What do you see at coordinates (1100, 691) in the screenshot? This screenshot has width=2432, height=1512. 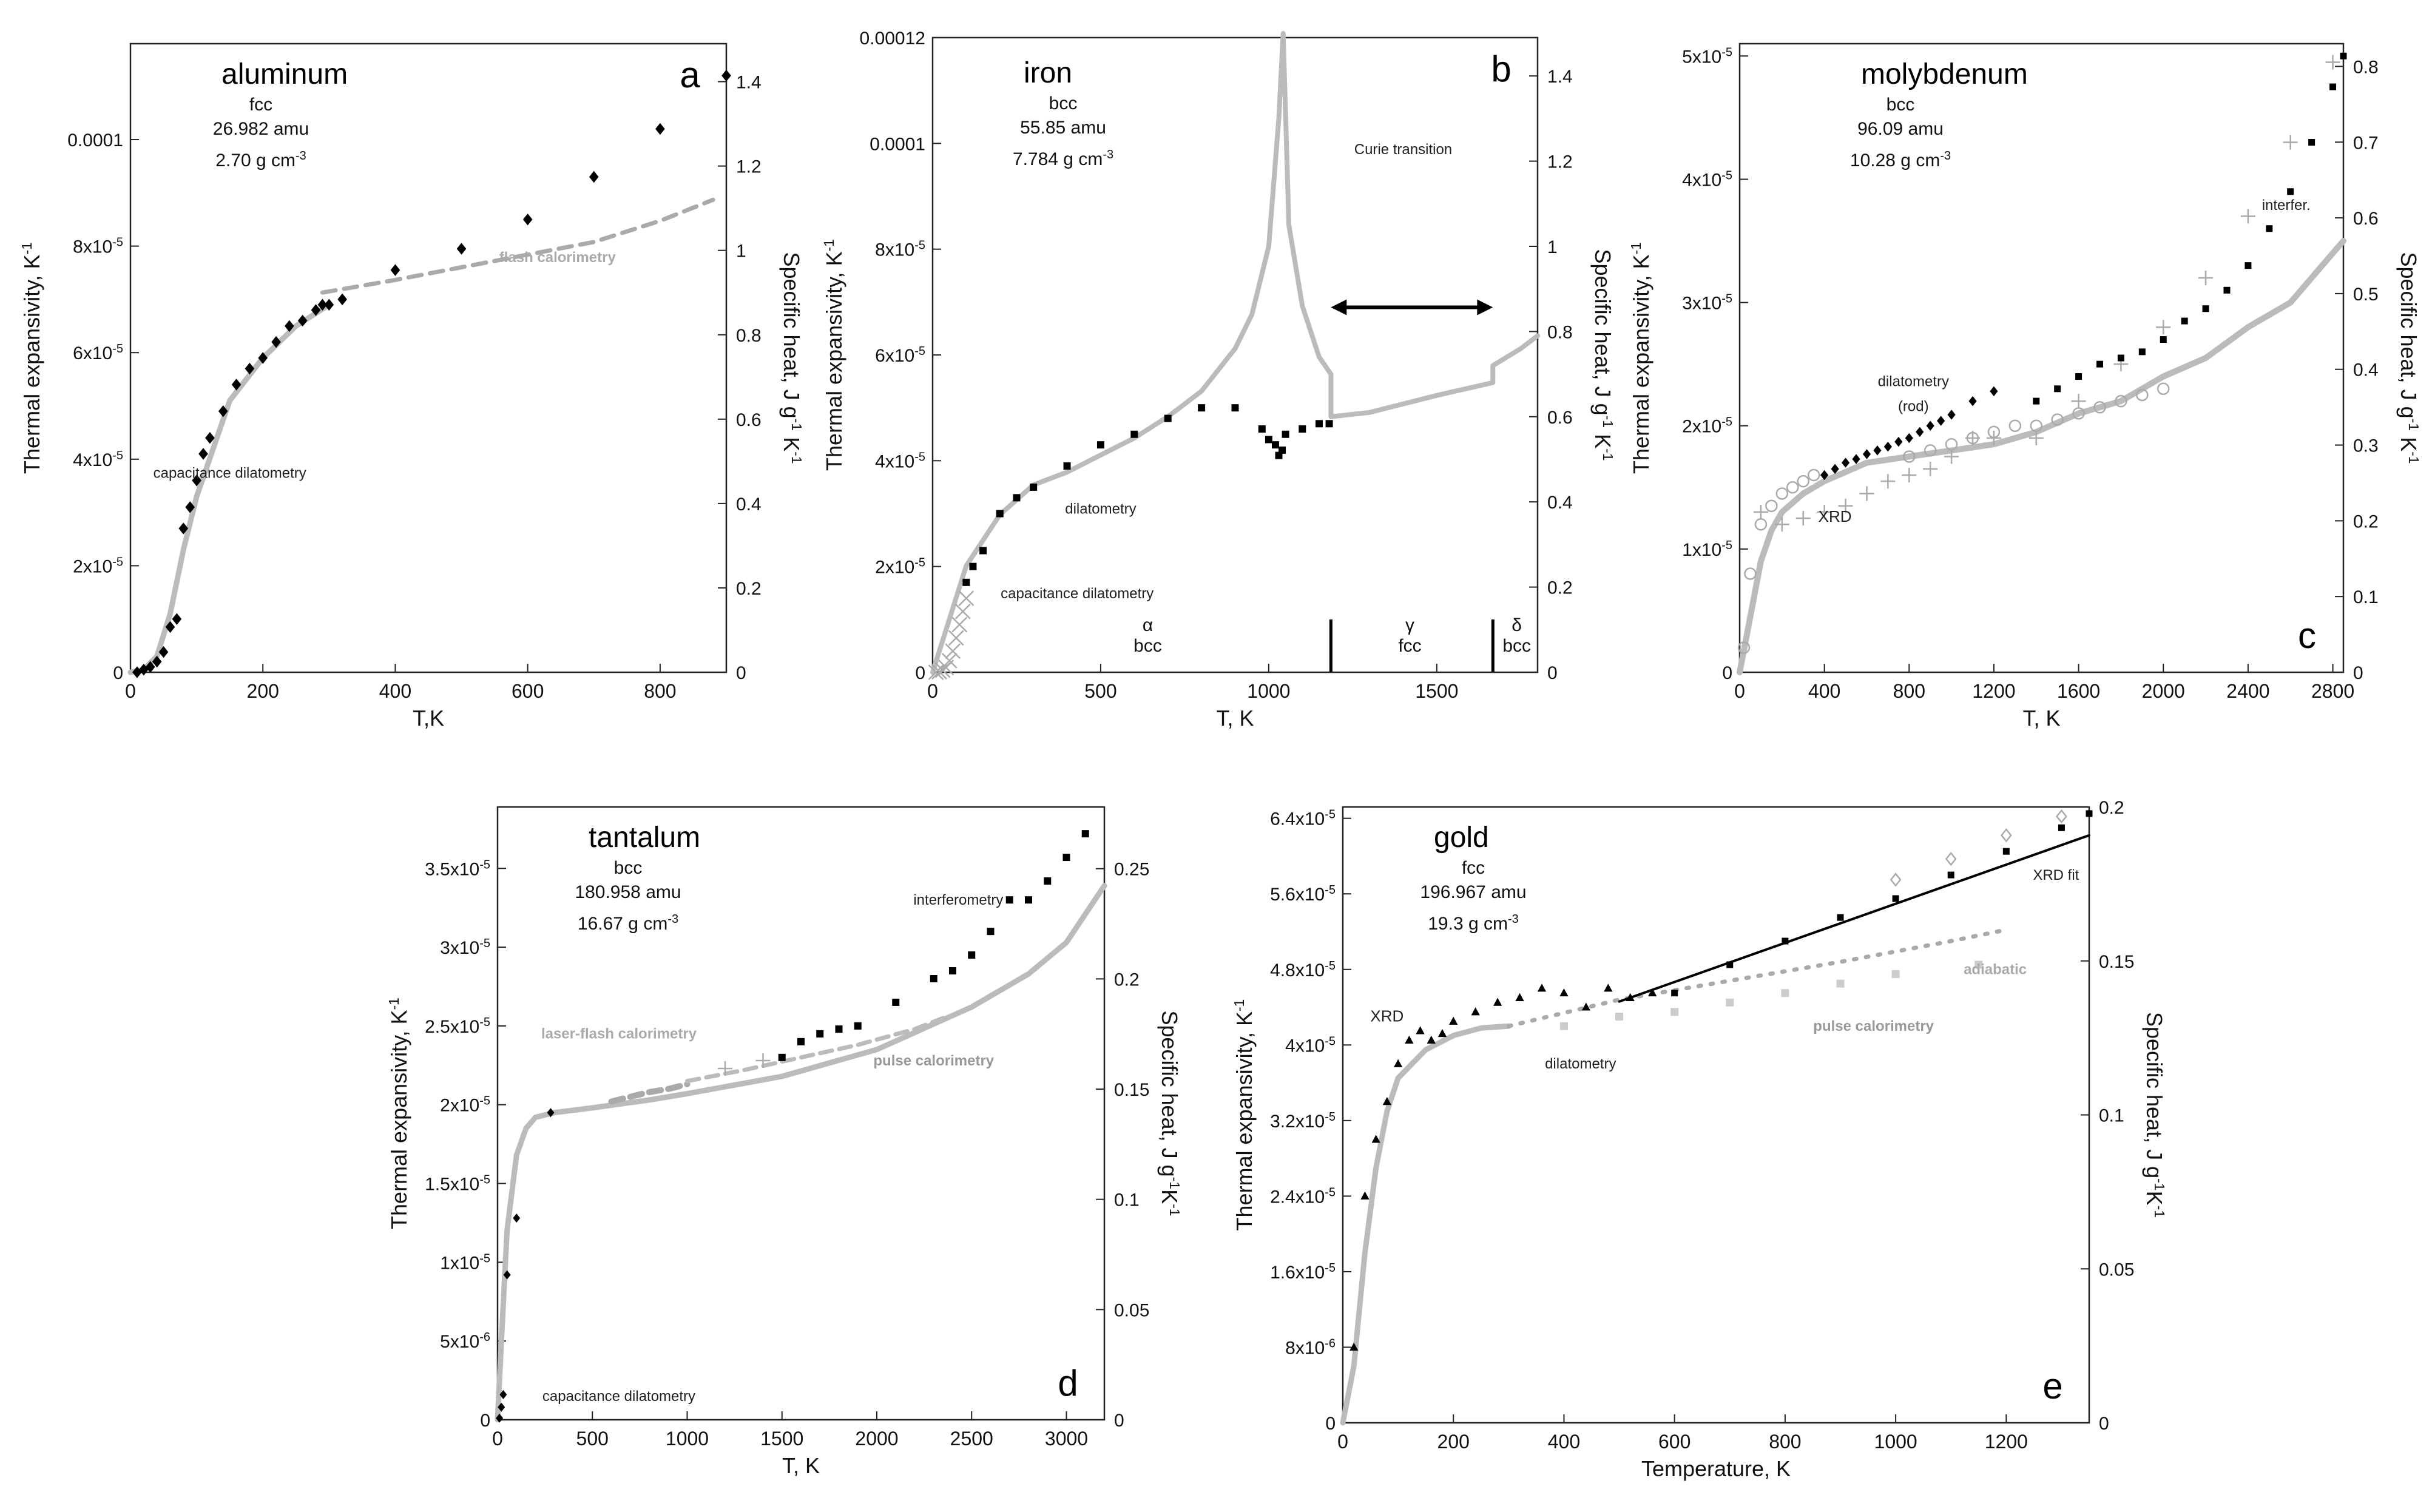 I see `x-tick-label: 500` at bounding box center [1100, 691].